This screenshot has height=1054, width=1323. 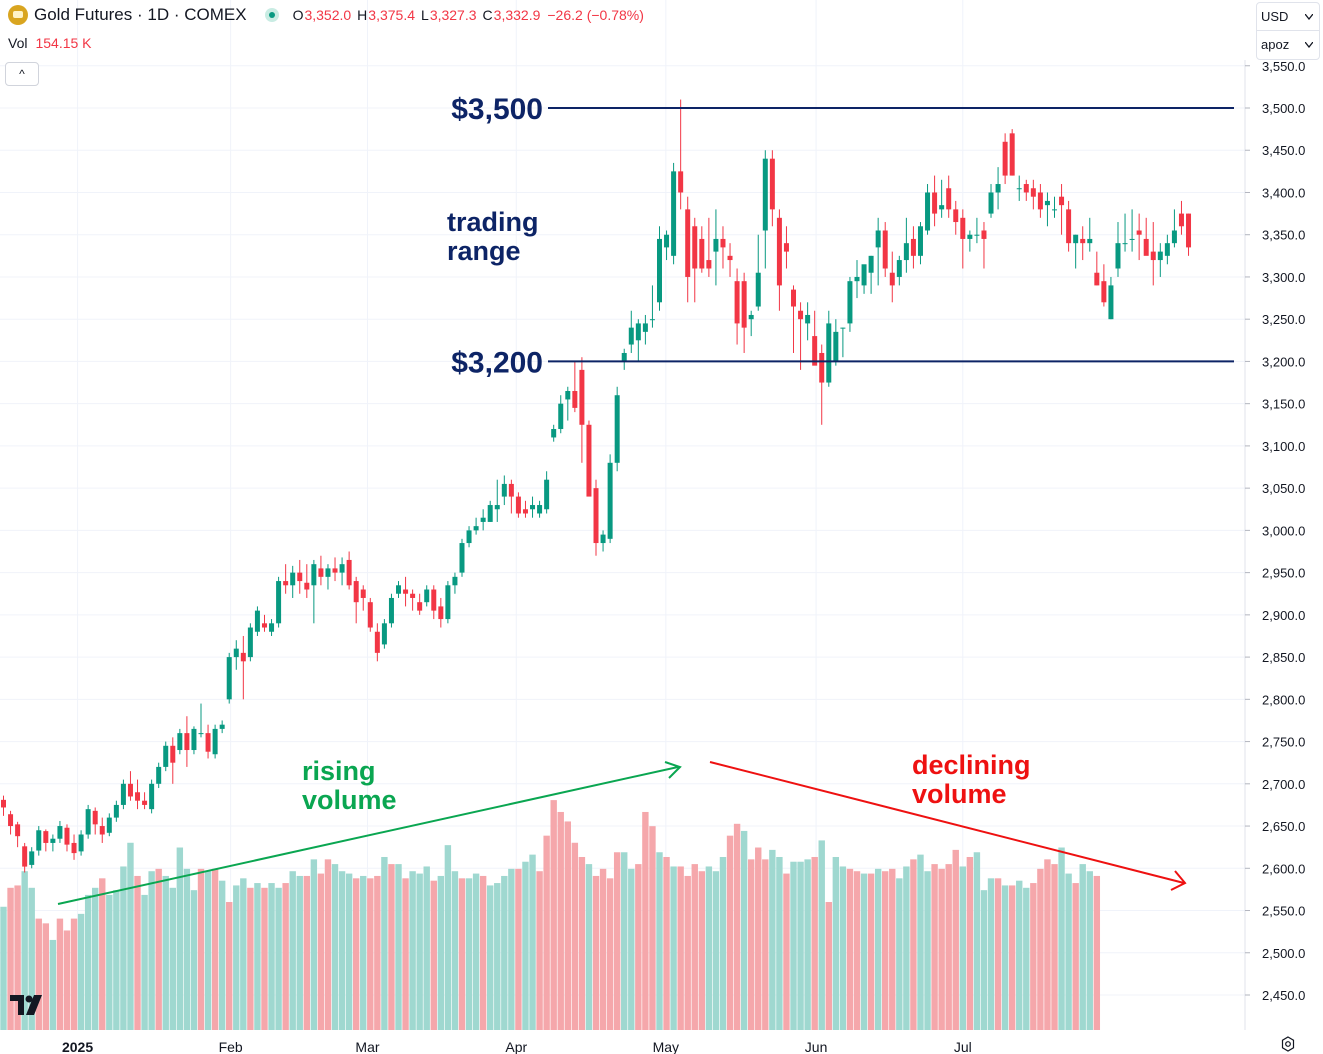 What do you see at coordinates (1288, 1044) in the screenshot?
I see `chart-settings-icon` at bounding box center [1288, 1044].